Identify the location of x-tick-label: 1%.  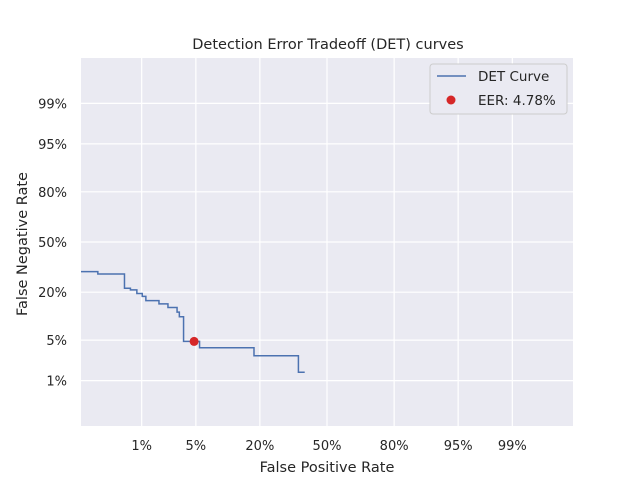
(141, 446).